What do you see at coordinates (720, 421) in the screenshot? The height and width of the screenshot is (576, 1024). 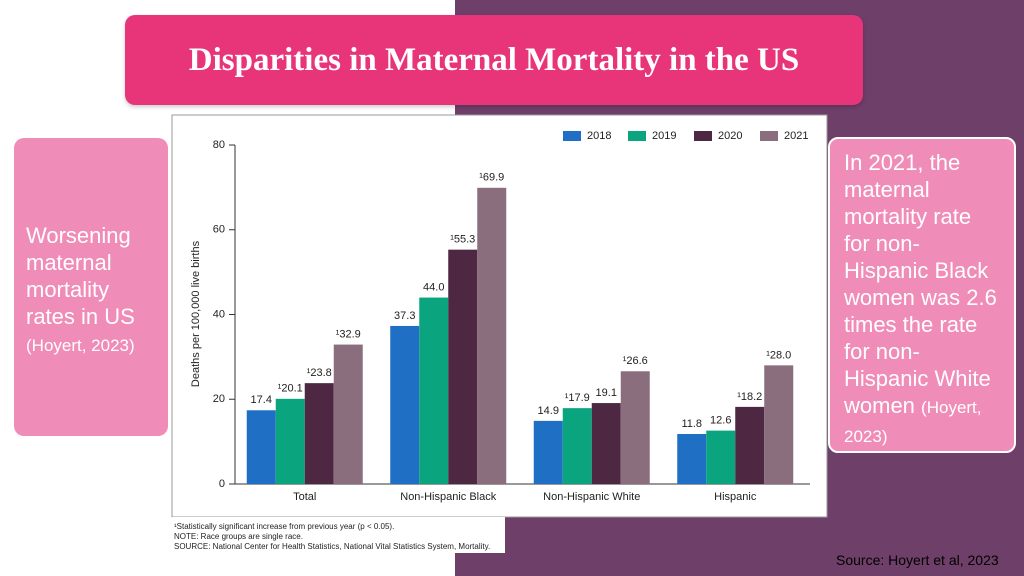 I see `value-label: 12.6` at bounding box center [720, 421].